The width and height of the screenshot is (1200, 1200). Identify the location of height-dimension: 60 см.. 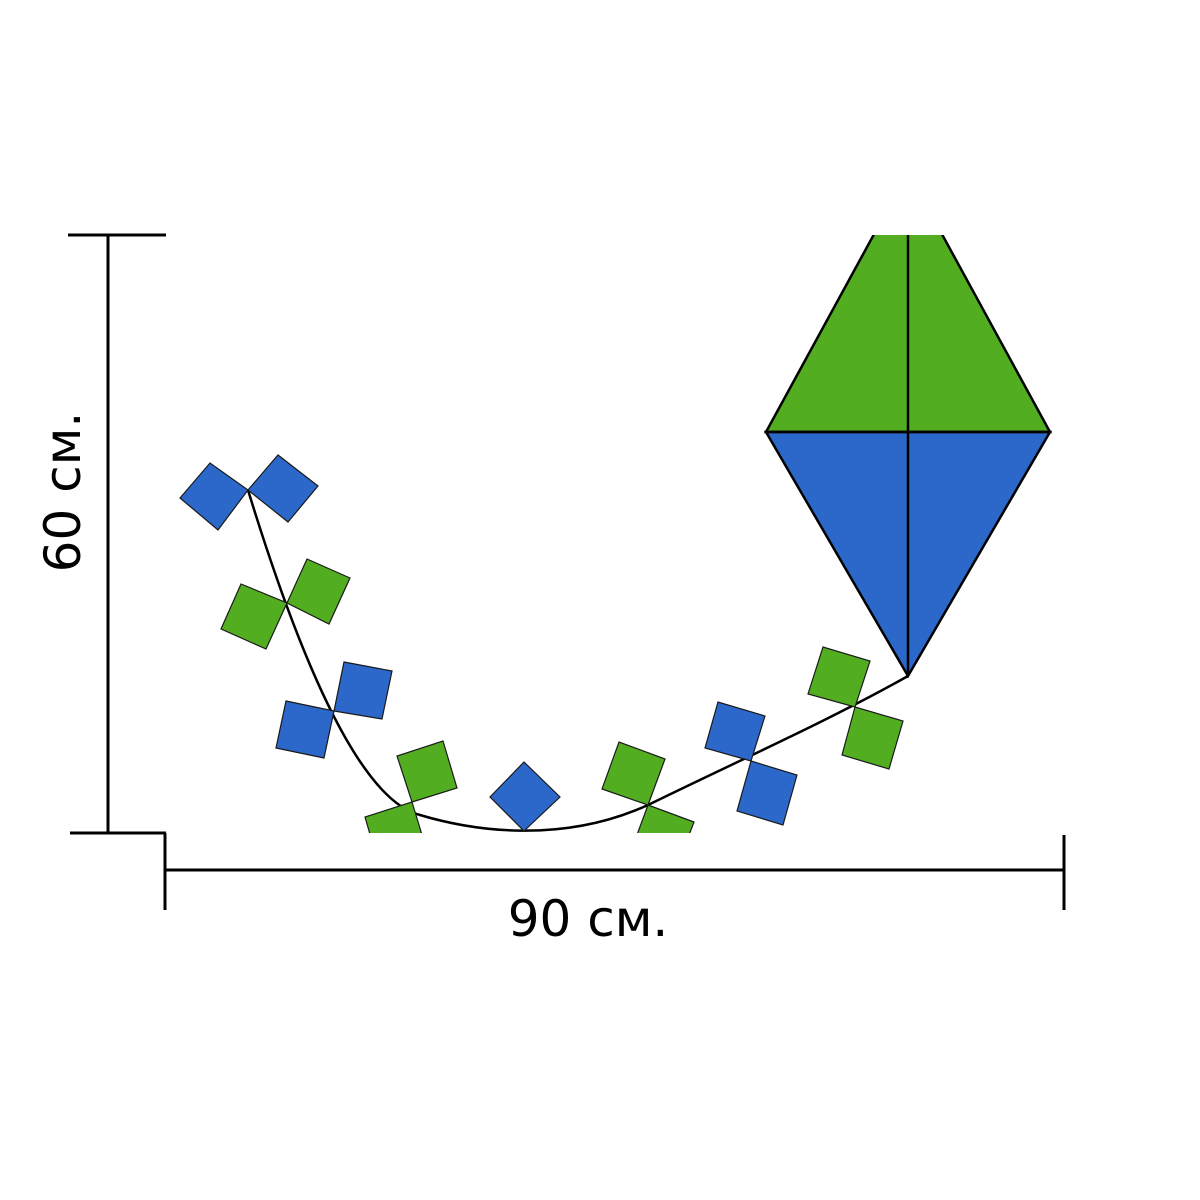
(100, 534).